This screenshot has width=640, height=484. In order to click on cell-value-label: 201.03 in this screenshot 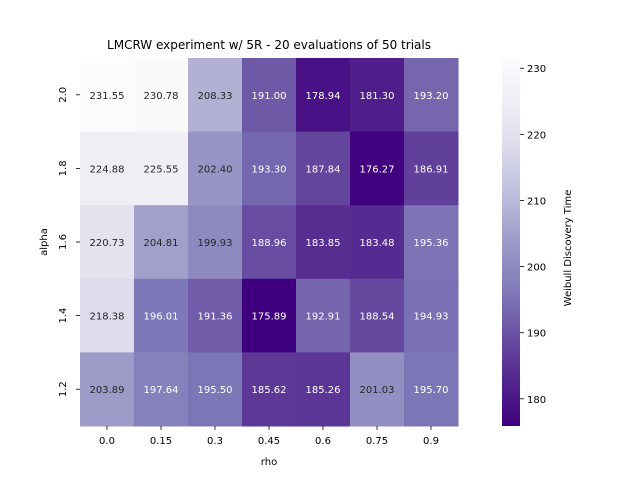, I will do `click(377, 390)`.